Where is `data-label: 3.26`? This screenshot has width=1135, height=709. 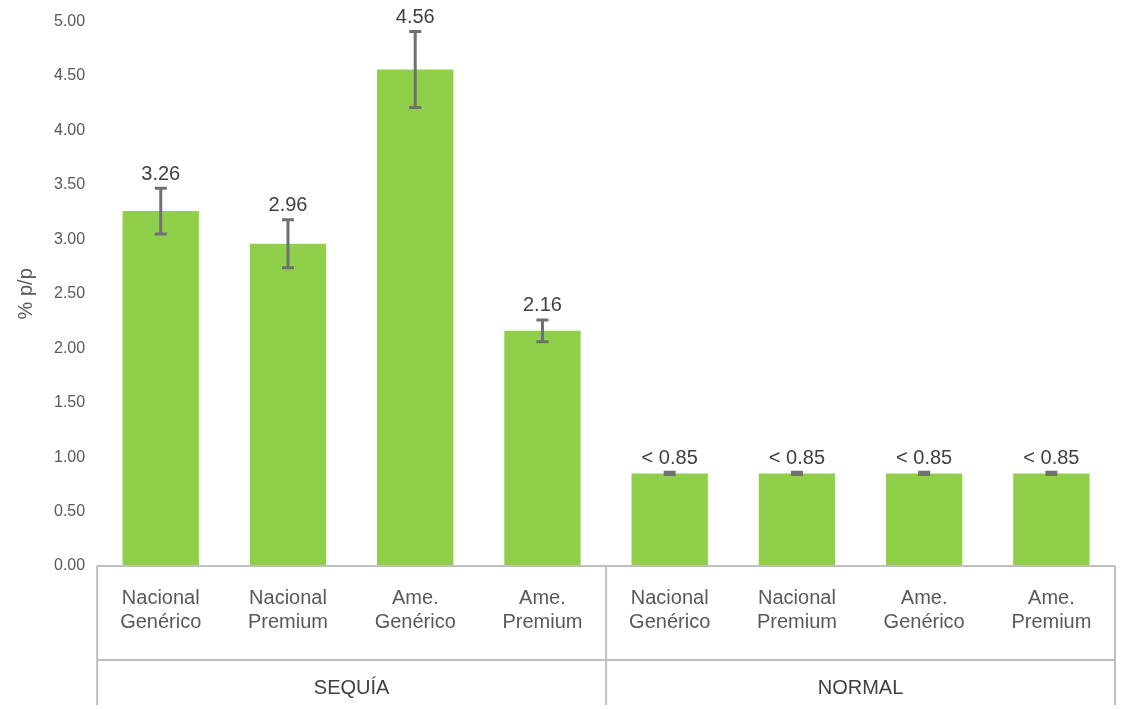
data-label: 3.26 is located at coordinates (161, 172).